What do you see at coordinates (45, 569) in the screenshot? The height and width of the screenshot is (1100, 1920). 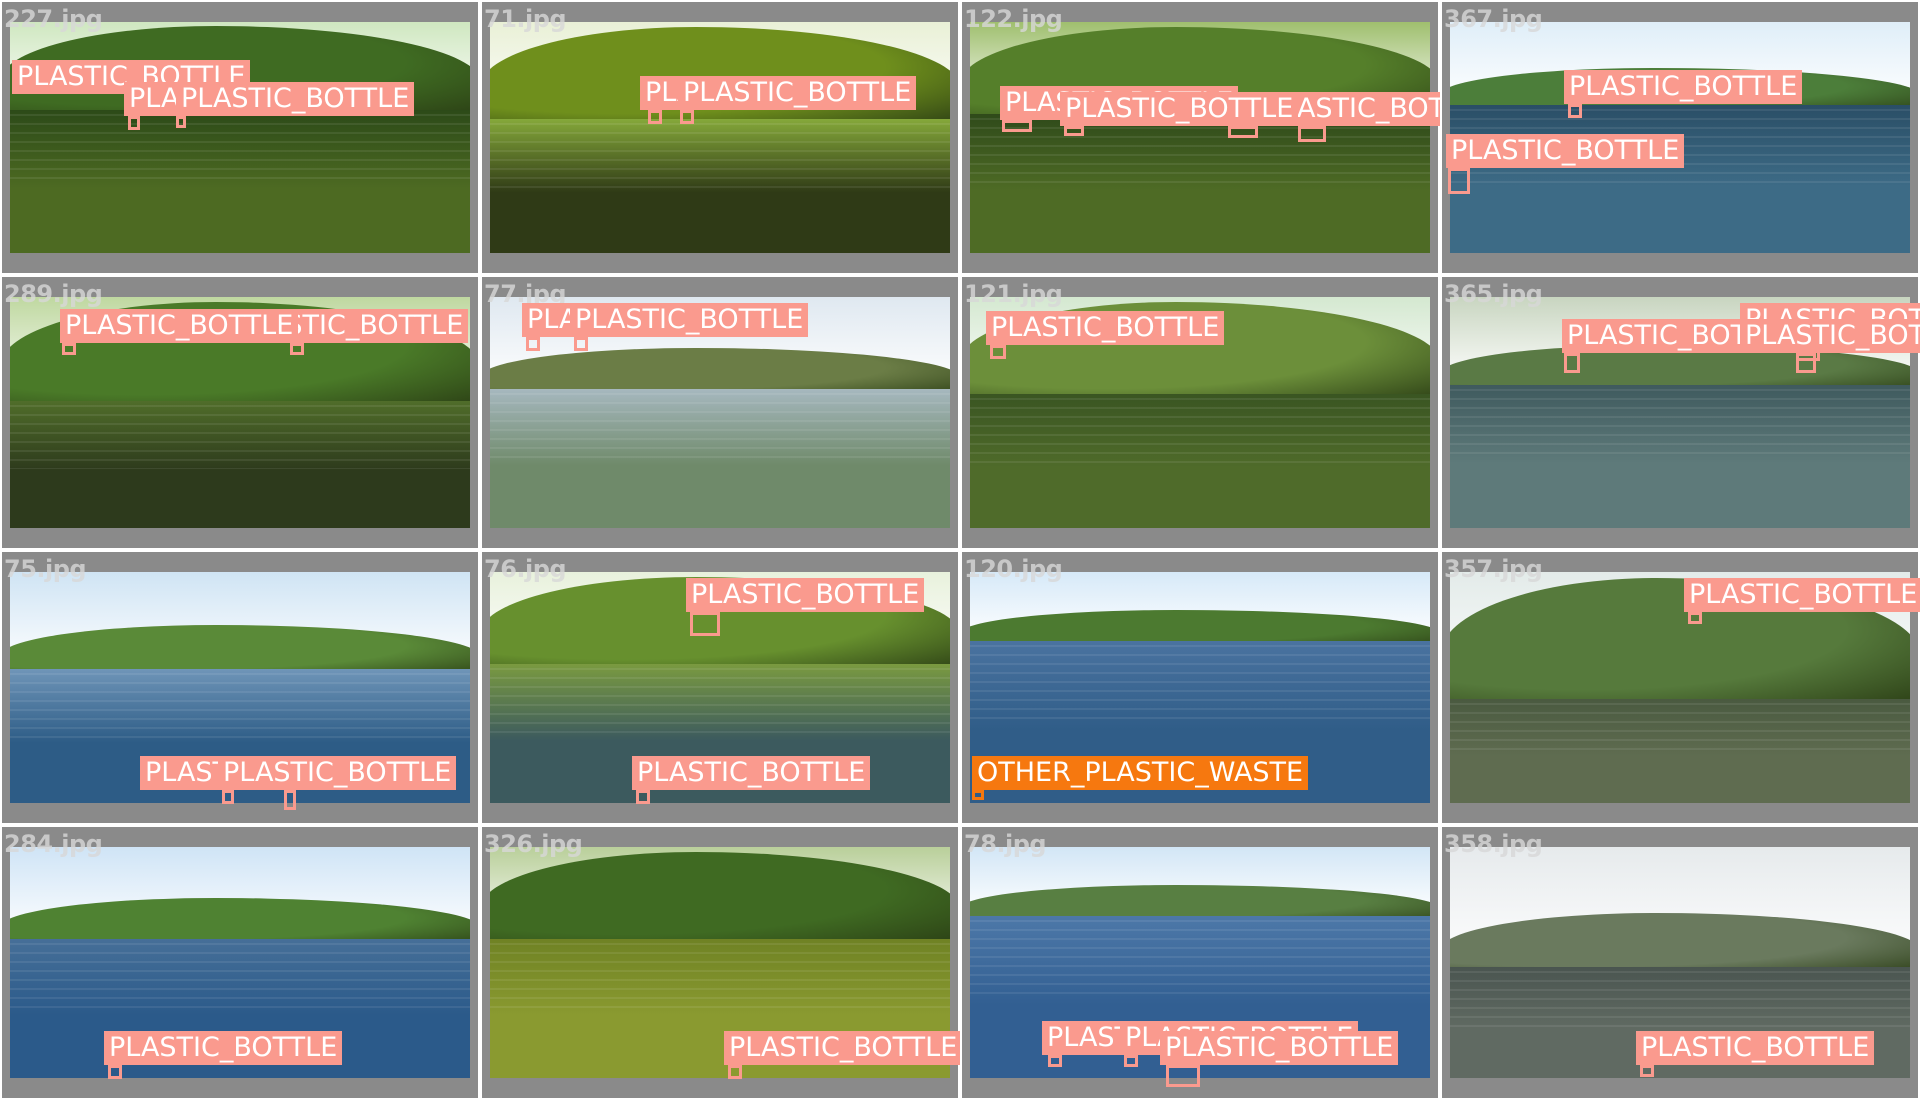 I see `filename-label: 75.jpg` at bounding box center [45, 569].